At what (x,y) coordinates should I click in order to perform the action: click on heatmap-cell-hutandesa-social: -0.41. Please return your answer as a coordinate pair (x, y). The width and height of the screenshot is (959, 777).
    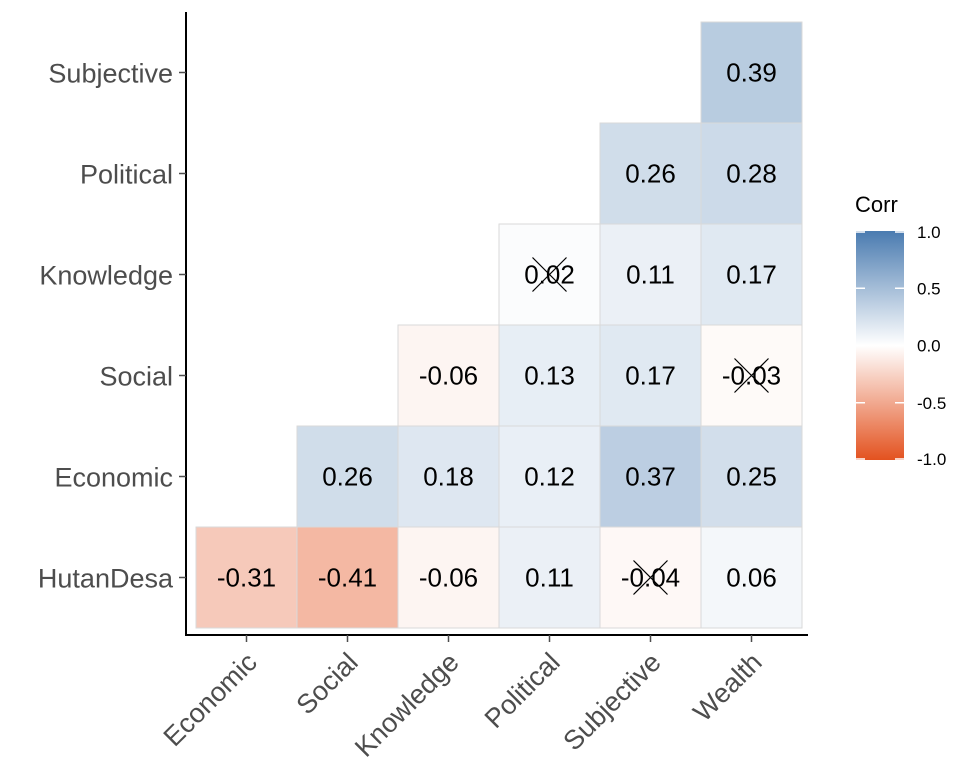
    Looking at the image, I should click on (347, 577).